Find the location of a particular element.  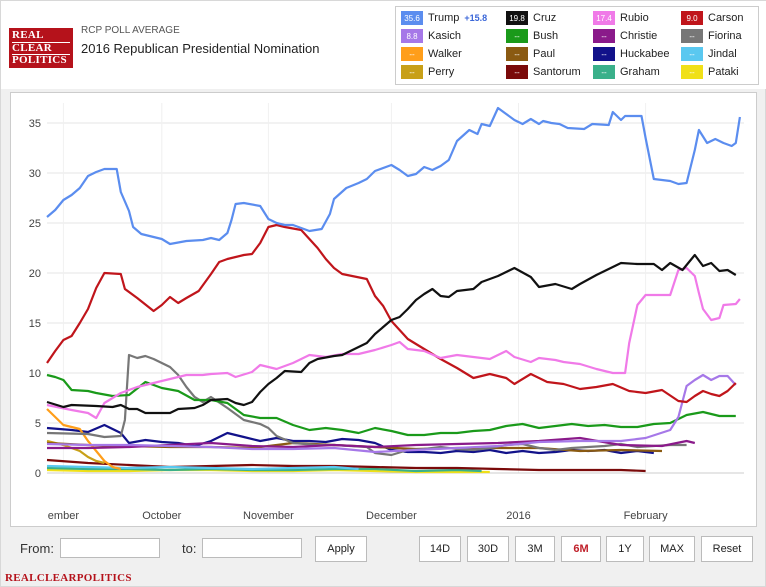

legend-item-santorum: -- Santorum is located at coordinates (543, 72).